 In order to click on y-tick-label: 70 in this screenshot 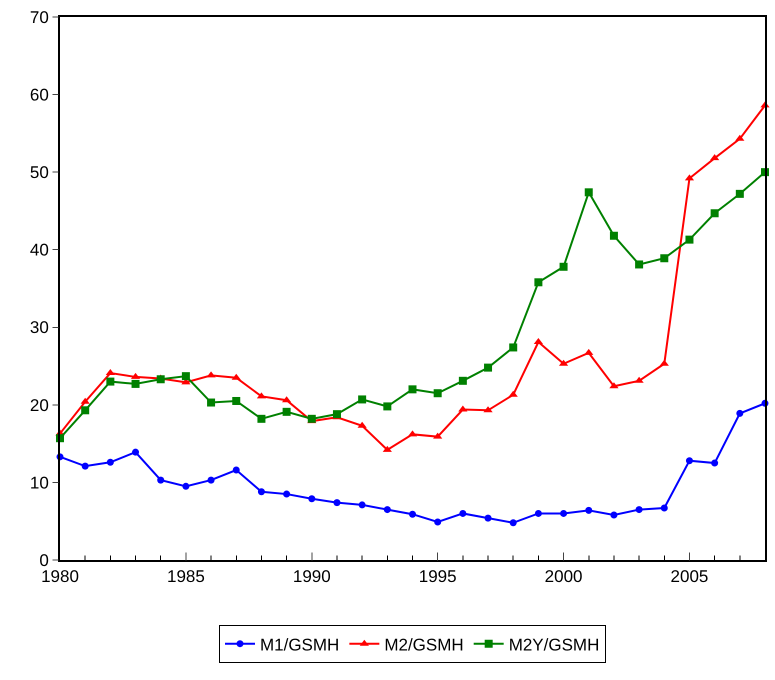, I will do `click(39, 17)`.